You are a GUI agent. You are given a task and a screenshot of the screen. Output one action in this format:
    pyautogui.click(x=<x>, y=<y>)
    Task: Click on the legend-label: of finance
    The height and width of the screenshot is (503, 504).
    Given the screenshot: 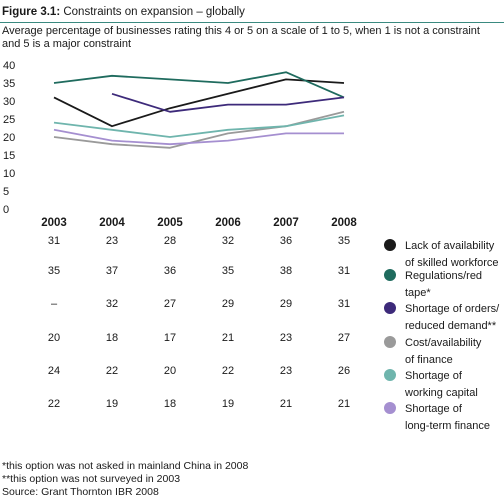 What is the action you would take?
    pyautogui.click(x=429, y=360)
    